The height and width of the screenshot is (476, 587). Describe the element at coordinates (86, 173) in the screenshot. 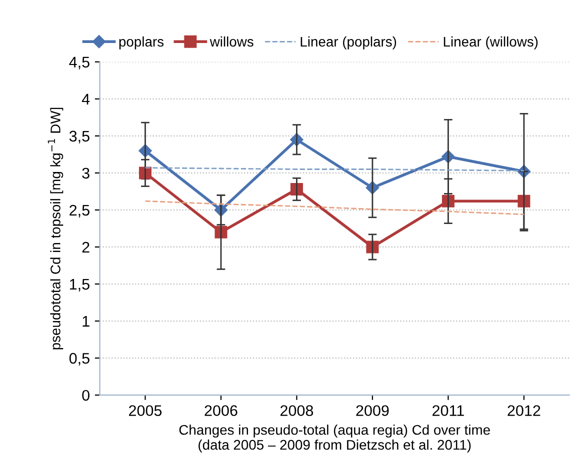

I see `y-tick-label: 3` at that location.